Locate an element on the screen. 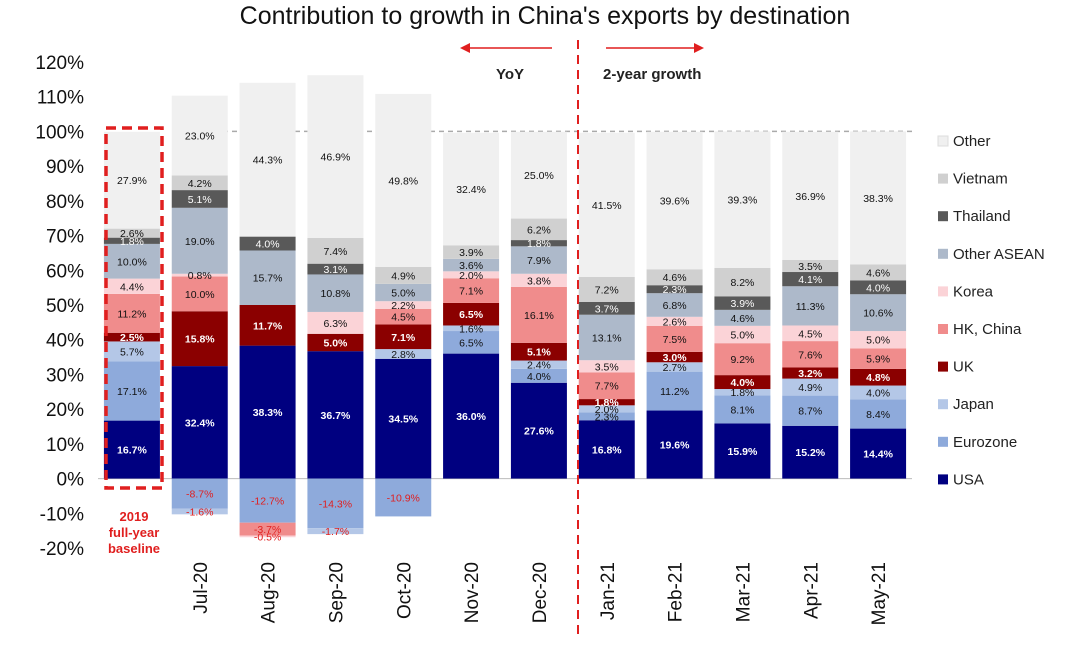 The width and height of the screenshot is (1080, 650). data-label: 3.2% is located at coordinates (810, 374).